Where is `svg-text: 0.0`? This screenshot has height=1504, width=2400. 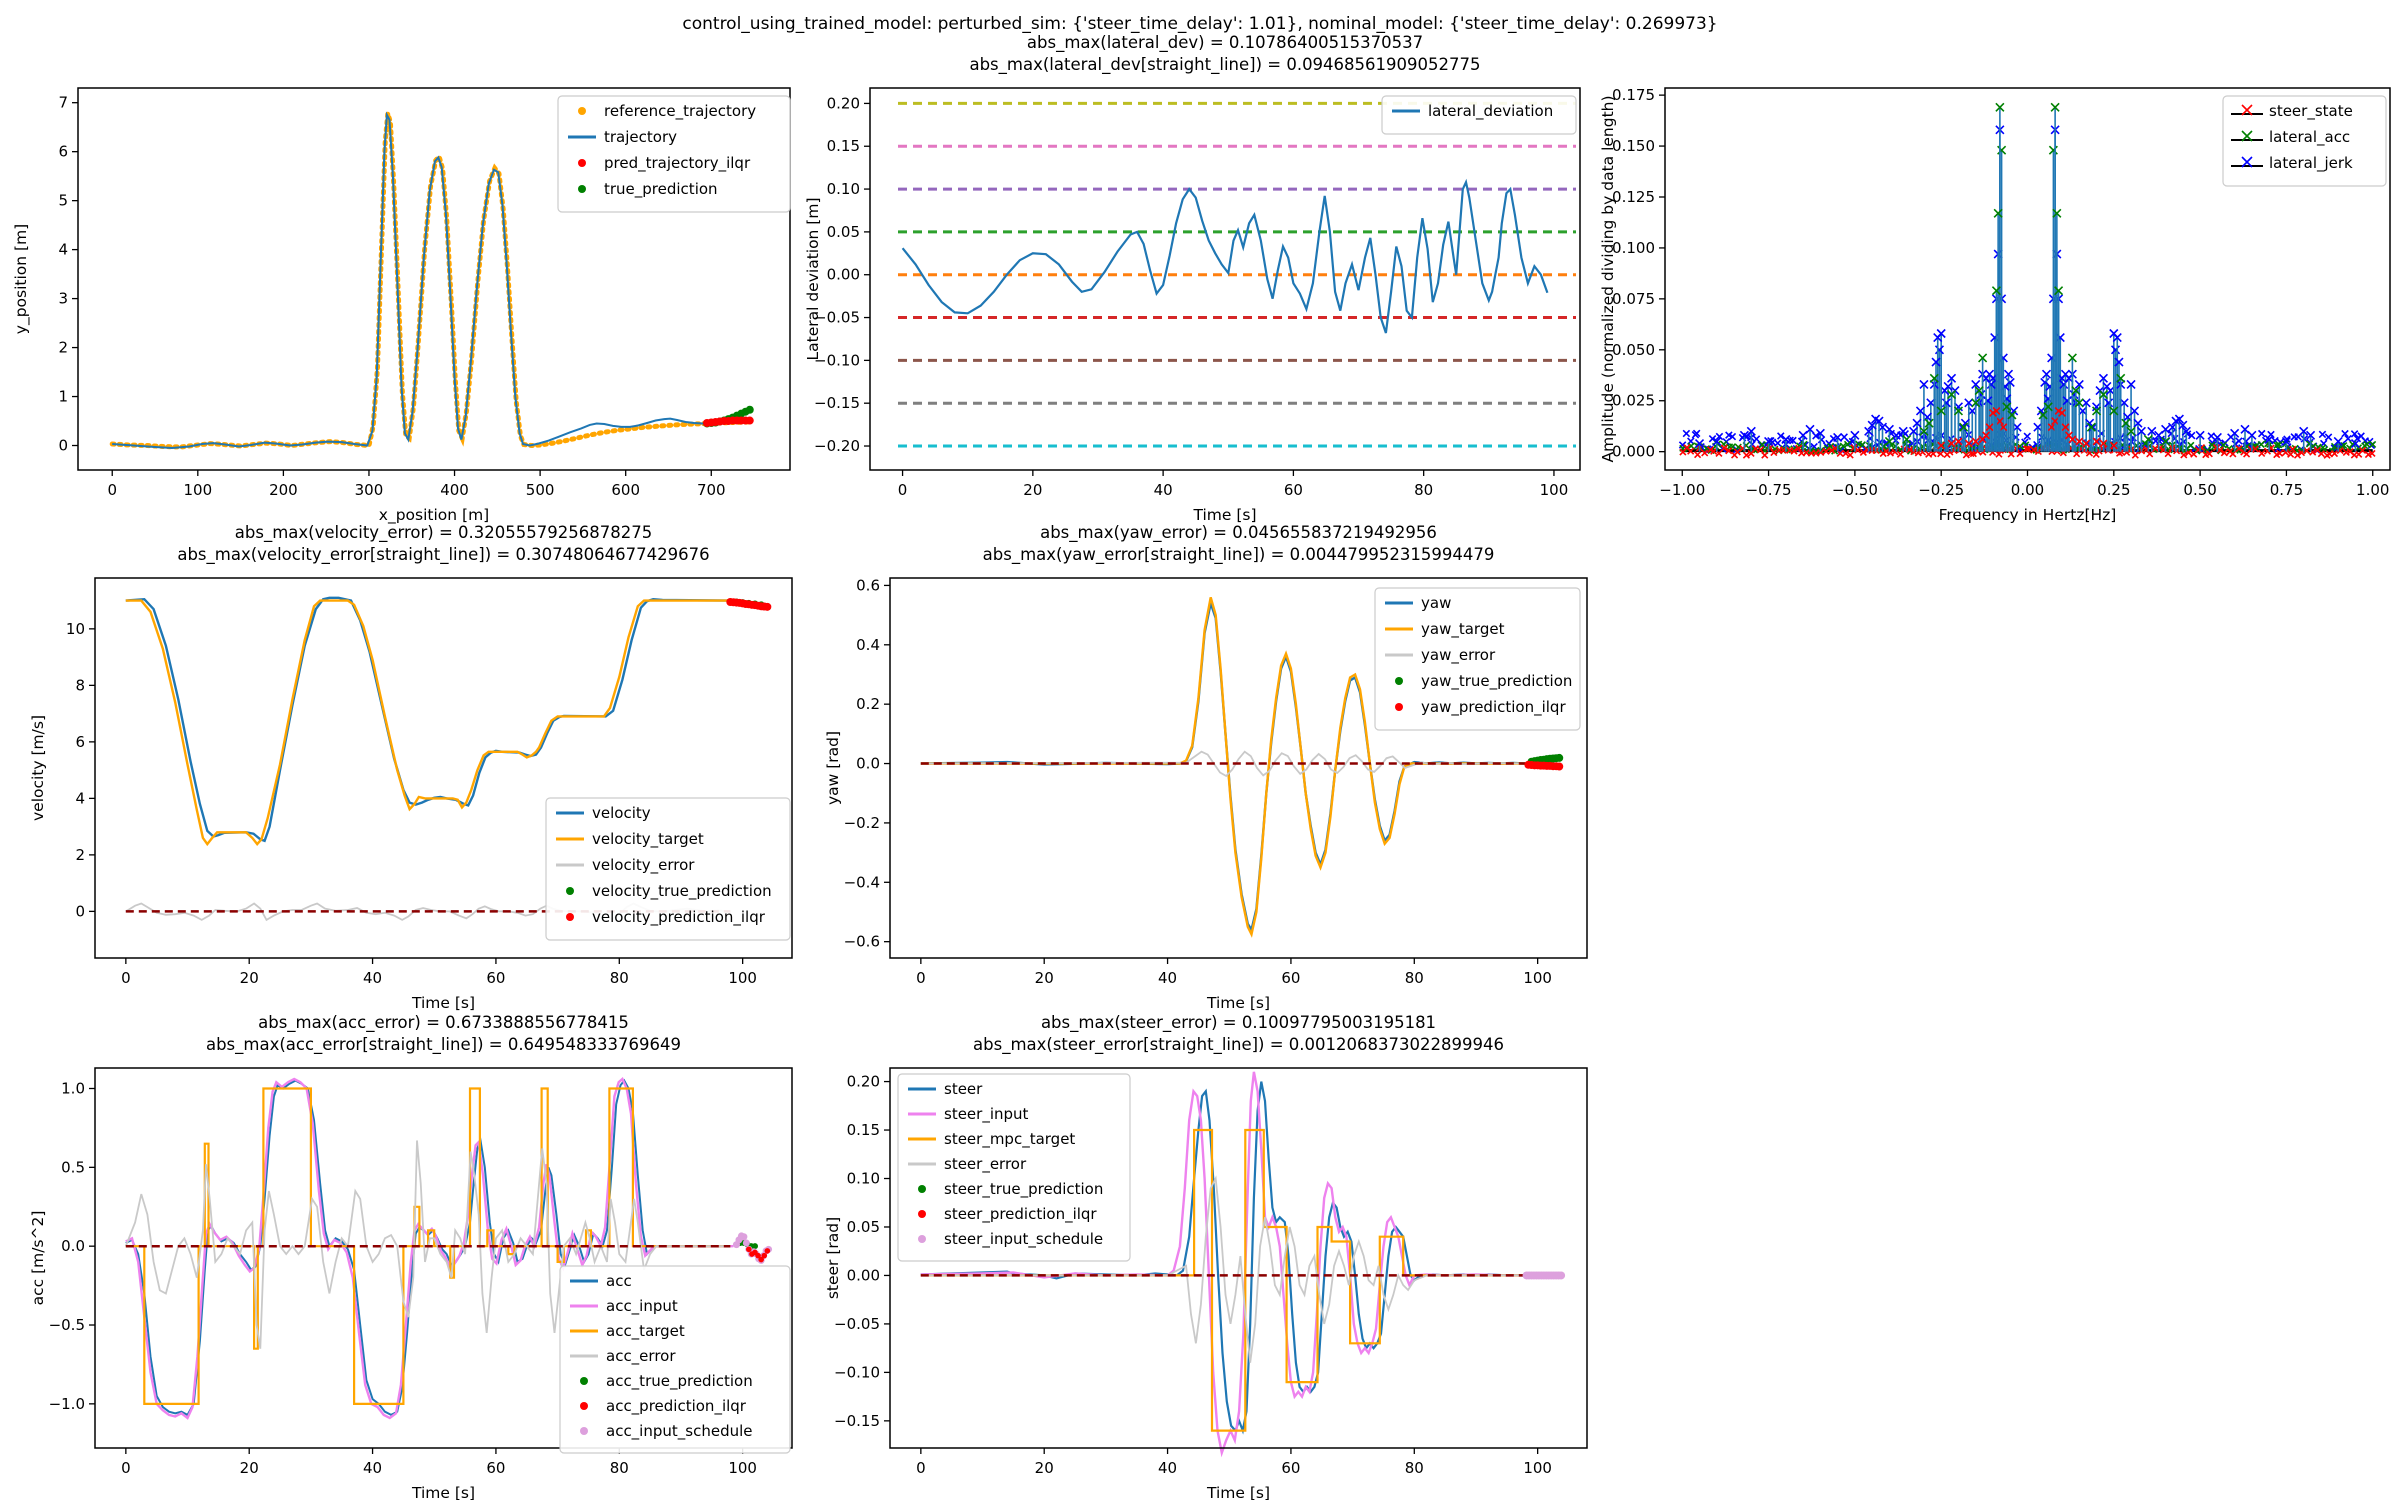 svg-text: 0.0 is located at coordinates (868, 764).